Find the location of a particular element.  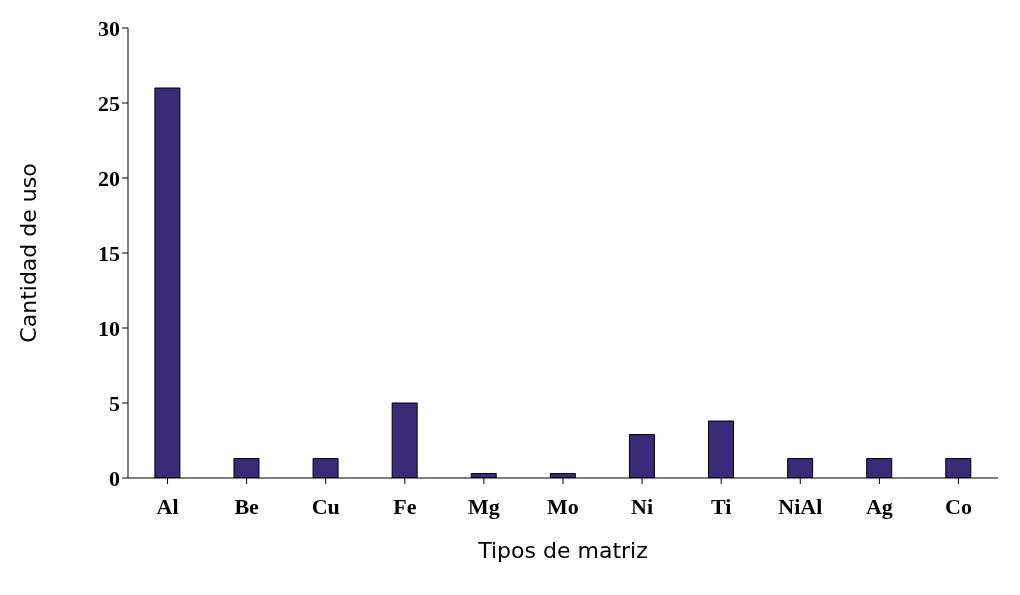

y-tick-label: 30 is located at coordinates (109, 28).